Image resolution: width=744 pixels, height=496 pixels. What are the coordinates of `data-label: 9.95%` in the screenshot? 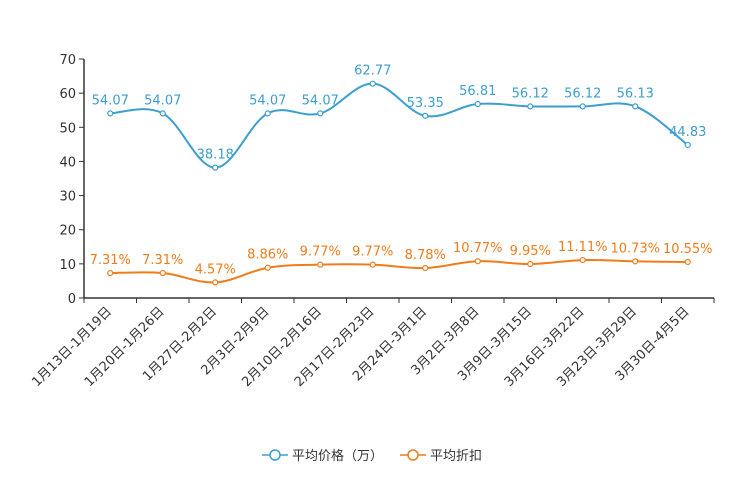 It's located at (530, 251).